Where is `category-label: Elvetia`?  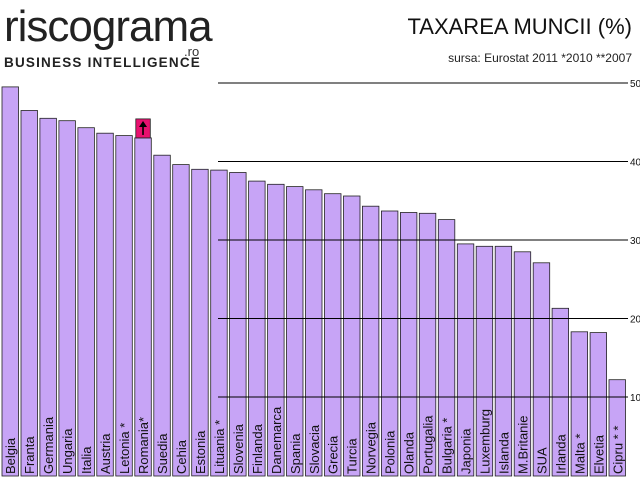 category-label: Elvetia is located at coordinates (598, 454).